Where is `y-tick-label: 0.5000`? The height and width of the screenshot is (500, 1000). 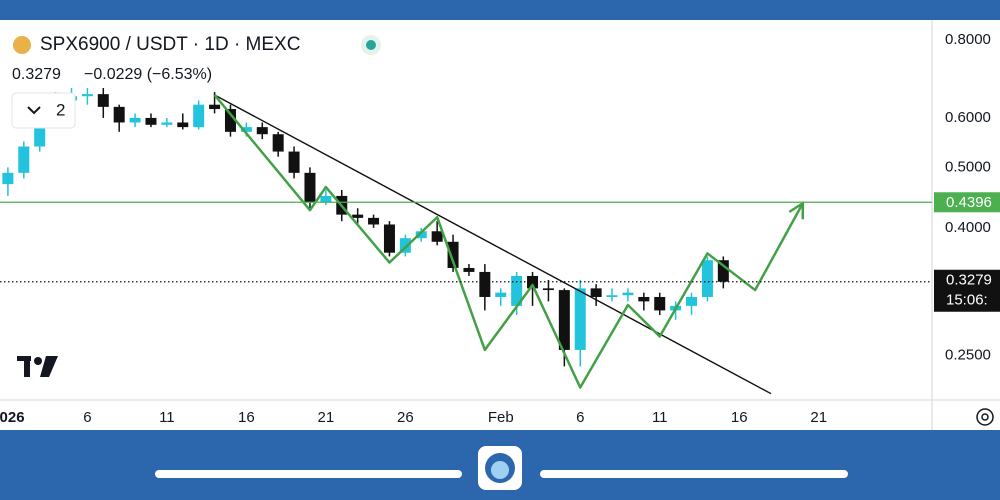
y-tick-label: 0.5000 is located at coordinates (968, 166).